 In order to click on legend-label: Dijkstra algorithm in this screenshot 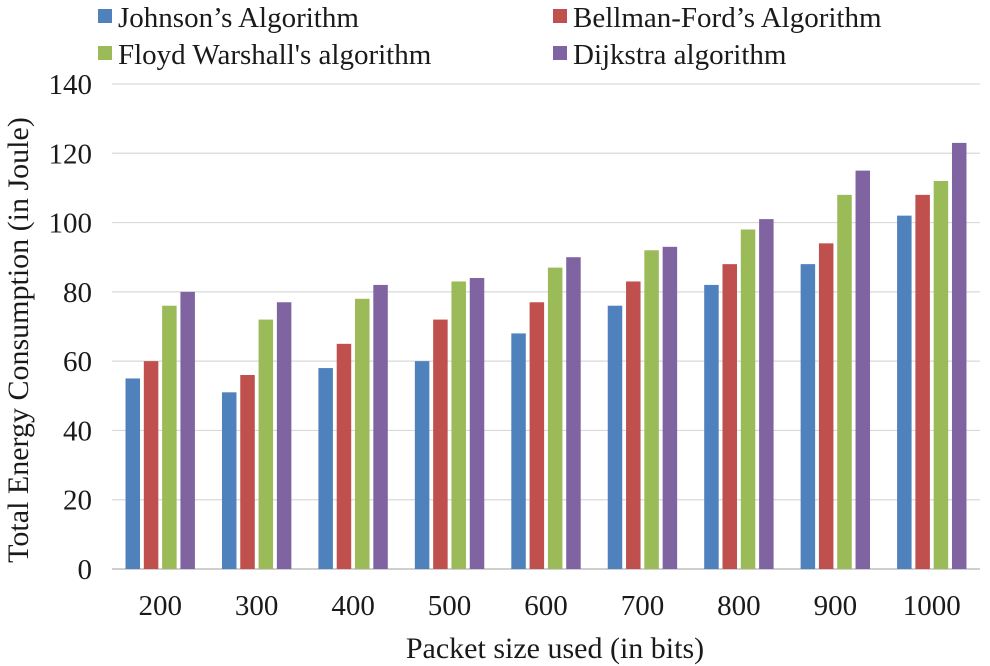, I will do `click(680, 55)`.